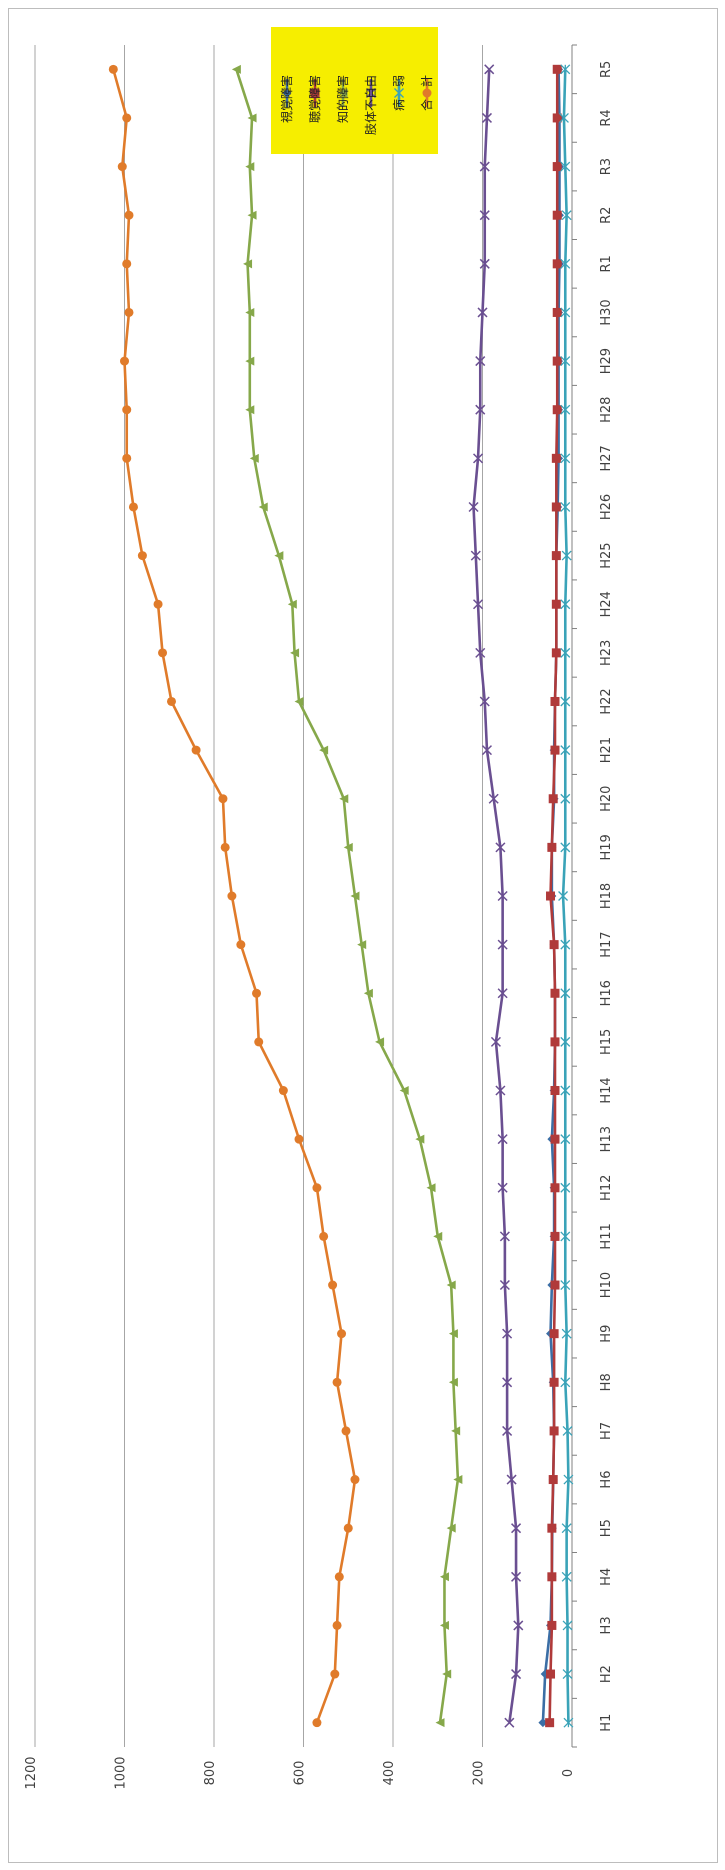 The image size is (725, 1870). I want to click on legend-label: 病 弱, so click(398, 93).